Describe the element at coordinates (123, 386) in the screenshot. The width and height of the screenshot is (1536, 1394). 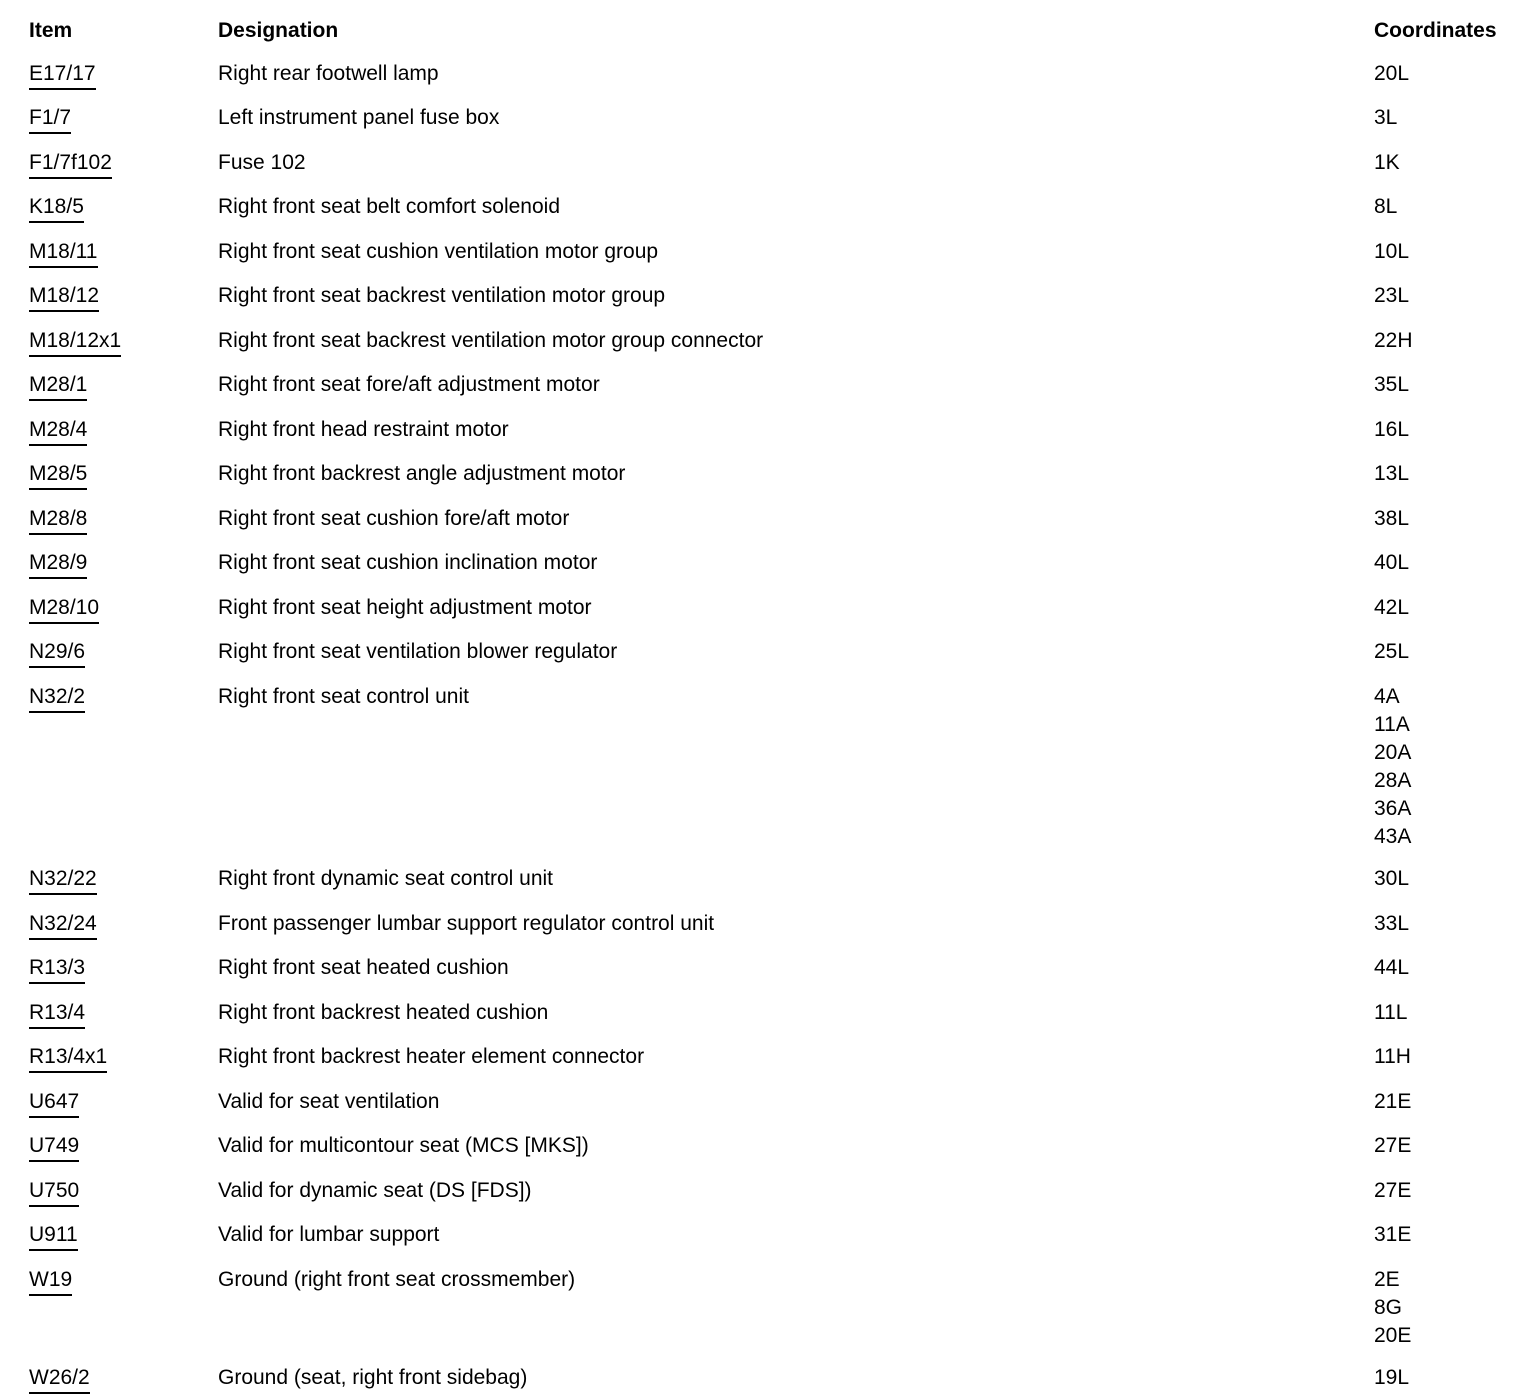
I see `item-cell: M28/1` at that location.